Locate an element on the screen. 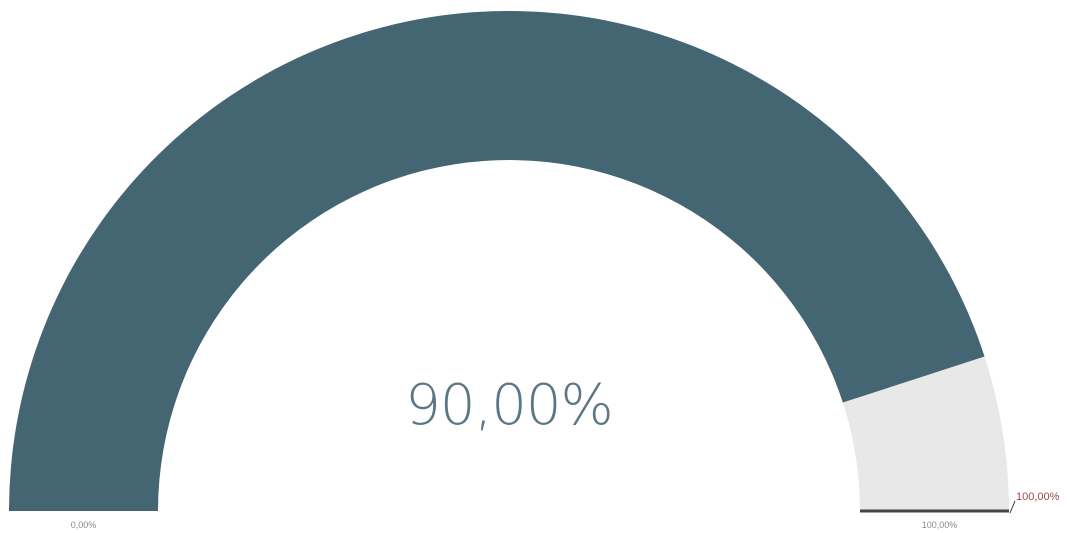 The width and height of the screenshot is (1070, 533). gauge-max-label: 100,00% is located at coordinates (940, 525).